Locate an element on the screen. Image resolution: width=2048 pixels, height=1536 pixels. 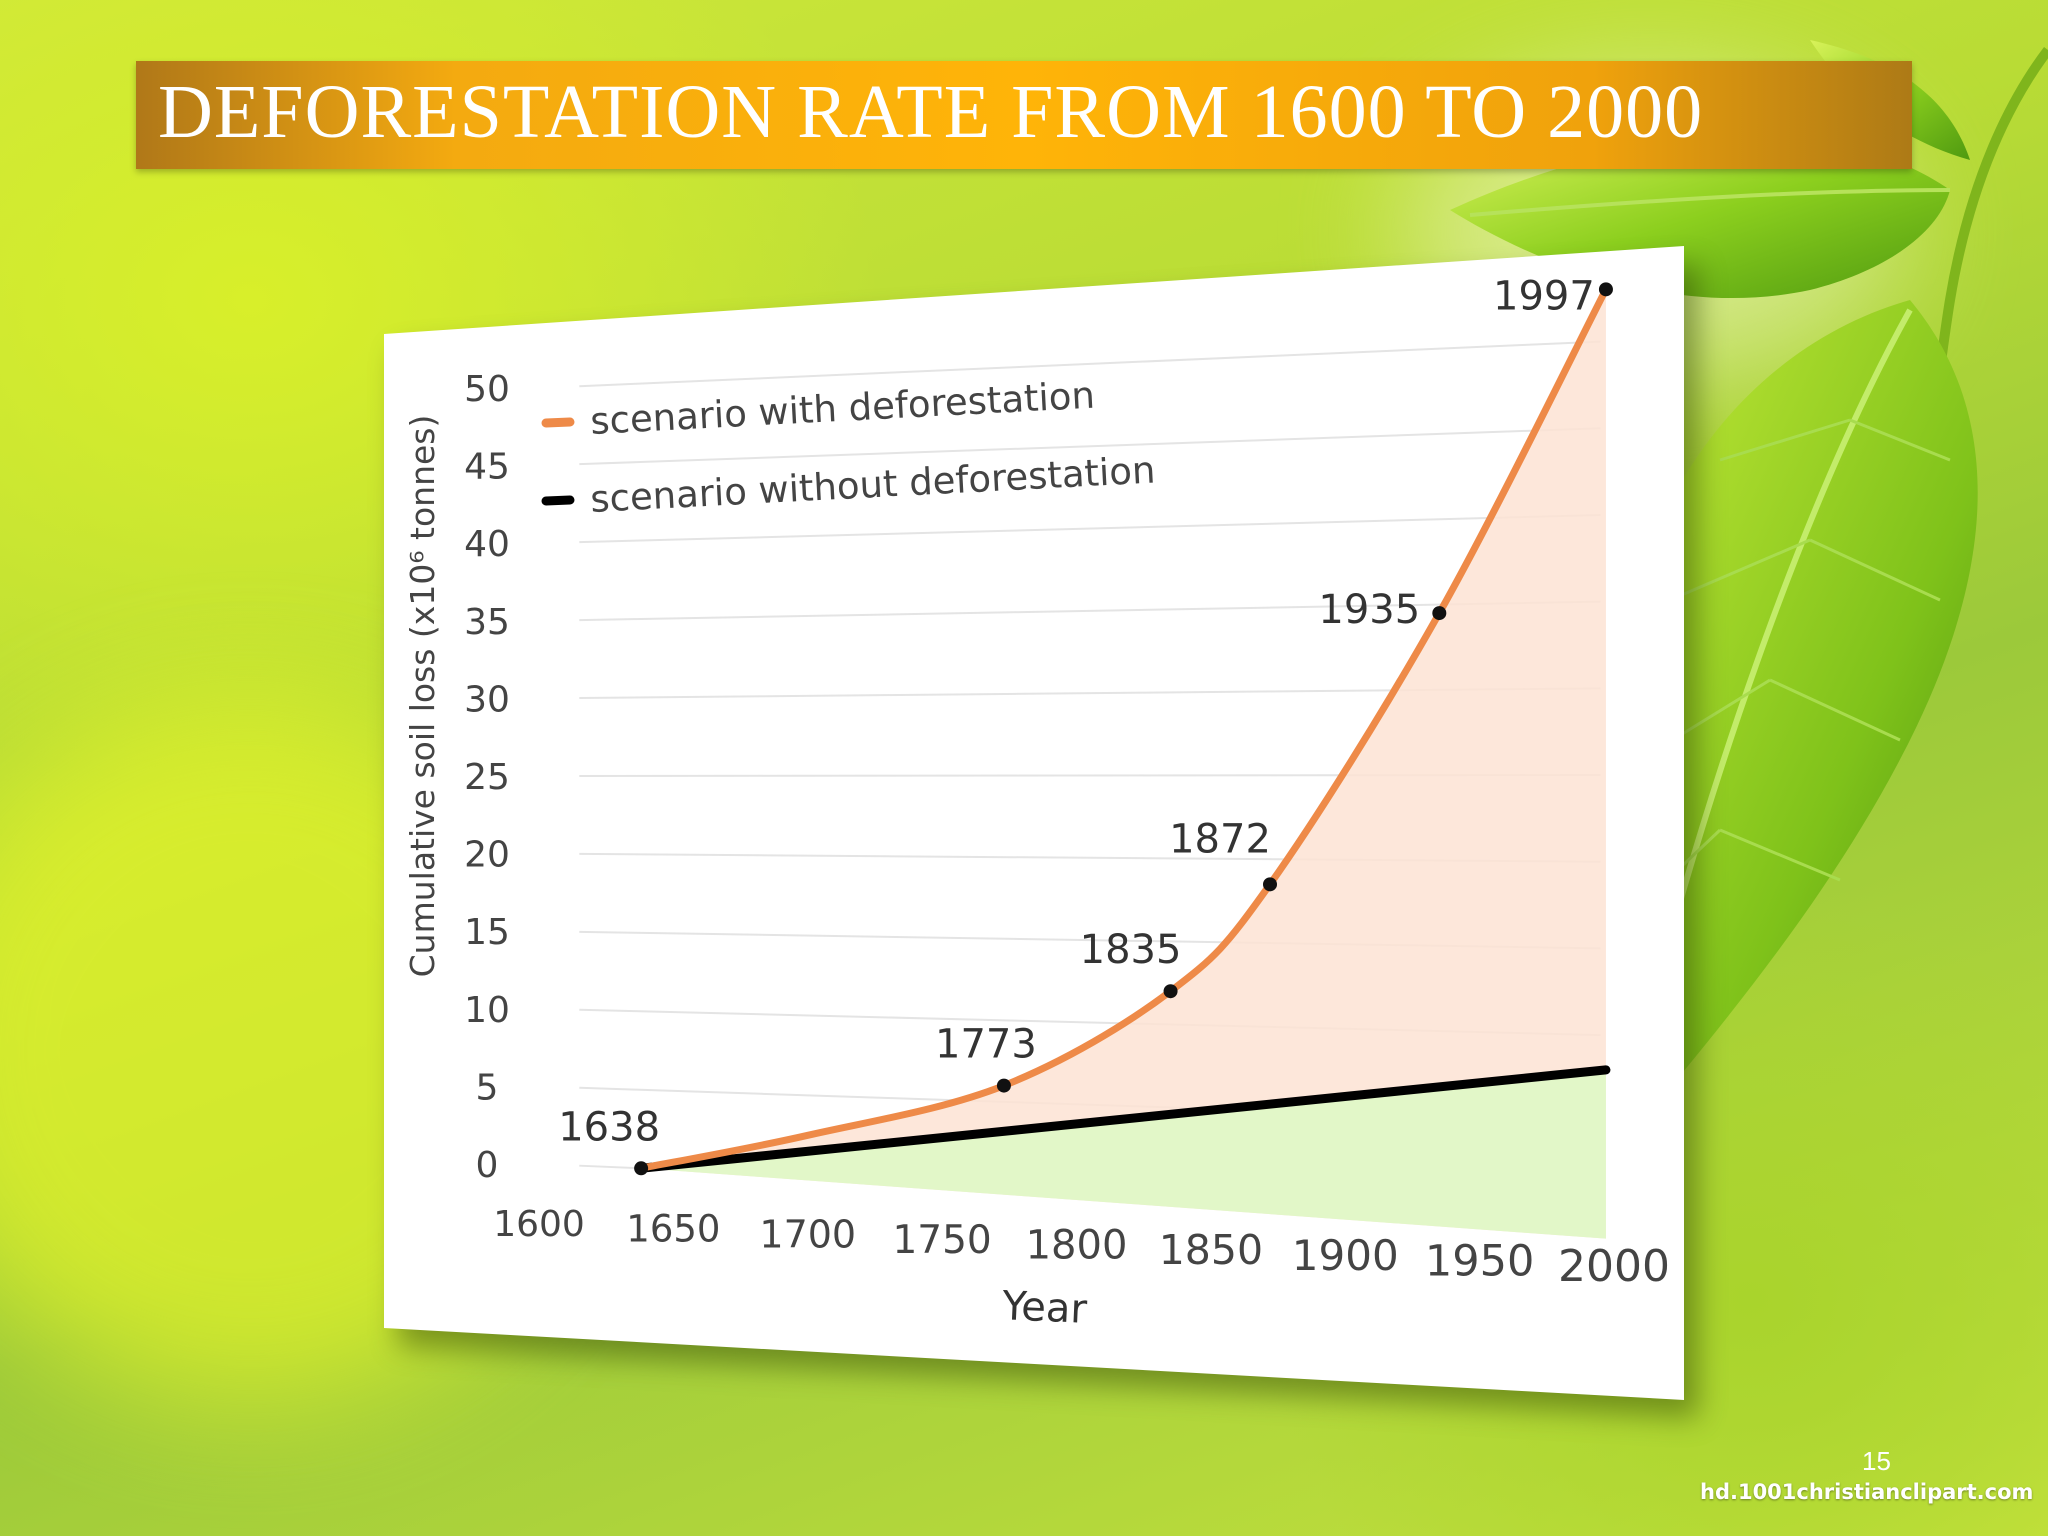
y-tick-label: 25 is located at coordinates (487, 777).